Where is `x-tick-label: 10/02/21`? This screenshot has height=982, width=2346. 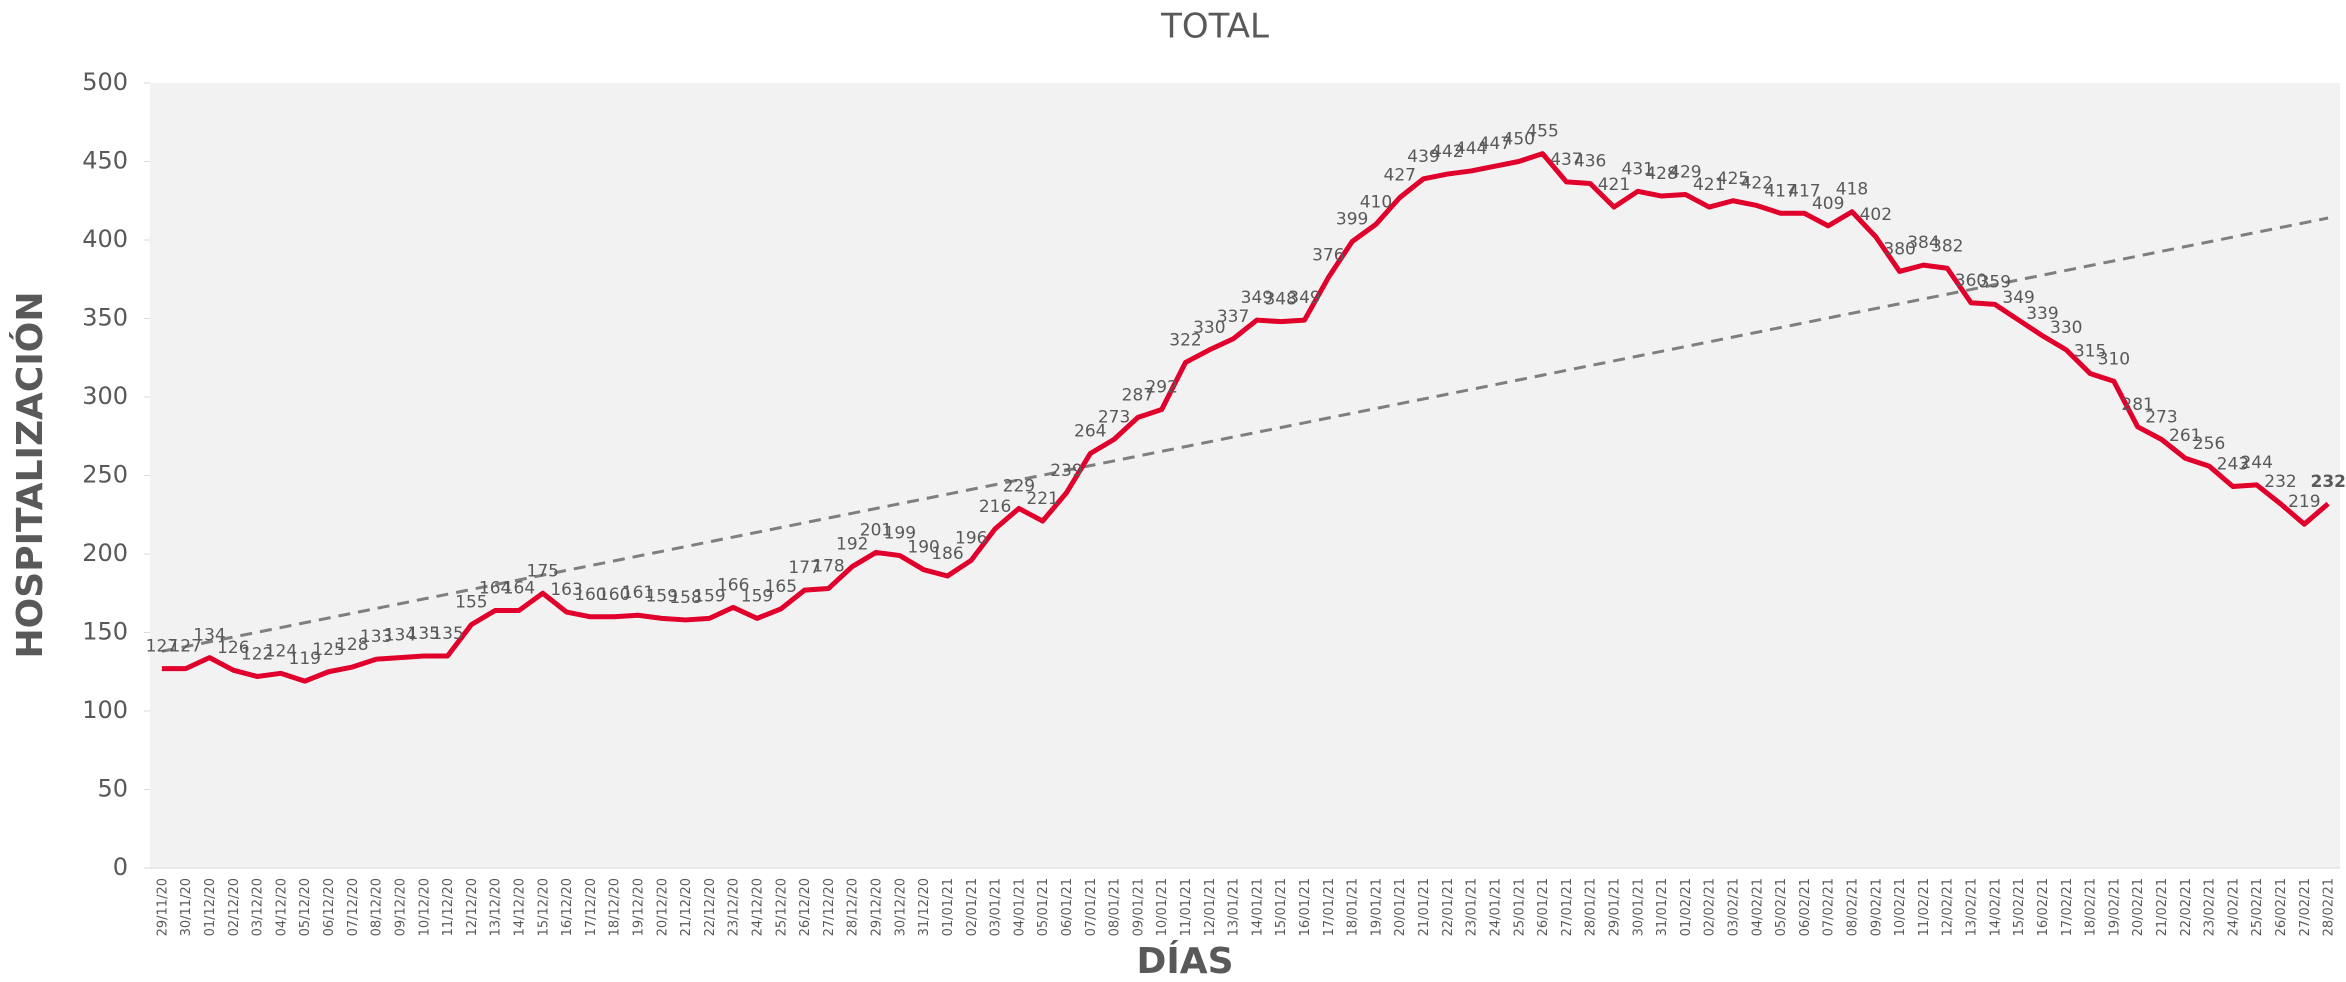
x-tick-label: 10/02/21 is located at coordinates (1900, 907).